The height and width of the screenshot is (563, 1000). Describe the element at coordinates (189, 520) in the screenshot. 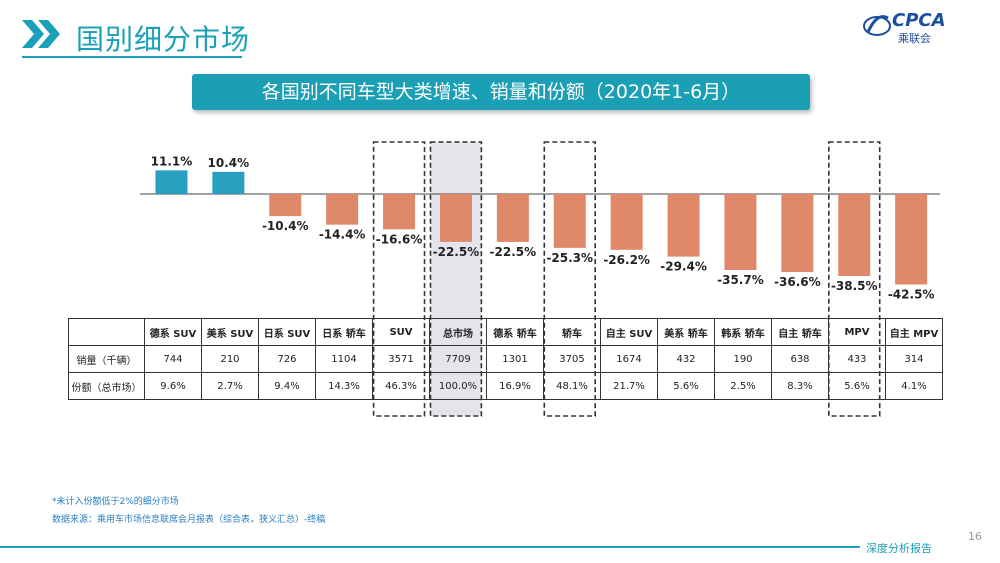

I see `data-source: 数据来源：乘用车市场信息联席会月报表（综合表，狭义汇总）-终稿` at that location.